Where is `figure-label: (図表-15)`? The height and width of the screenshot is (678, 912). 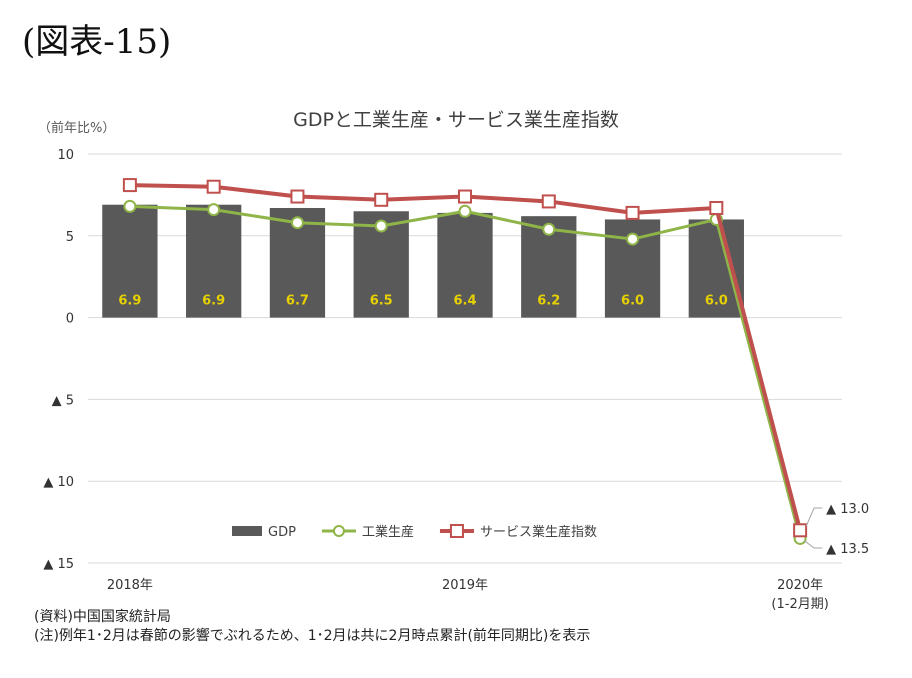 figure-label: (図表-15) is located at coordinates (97, 42).